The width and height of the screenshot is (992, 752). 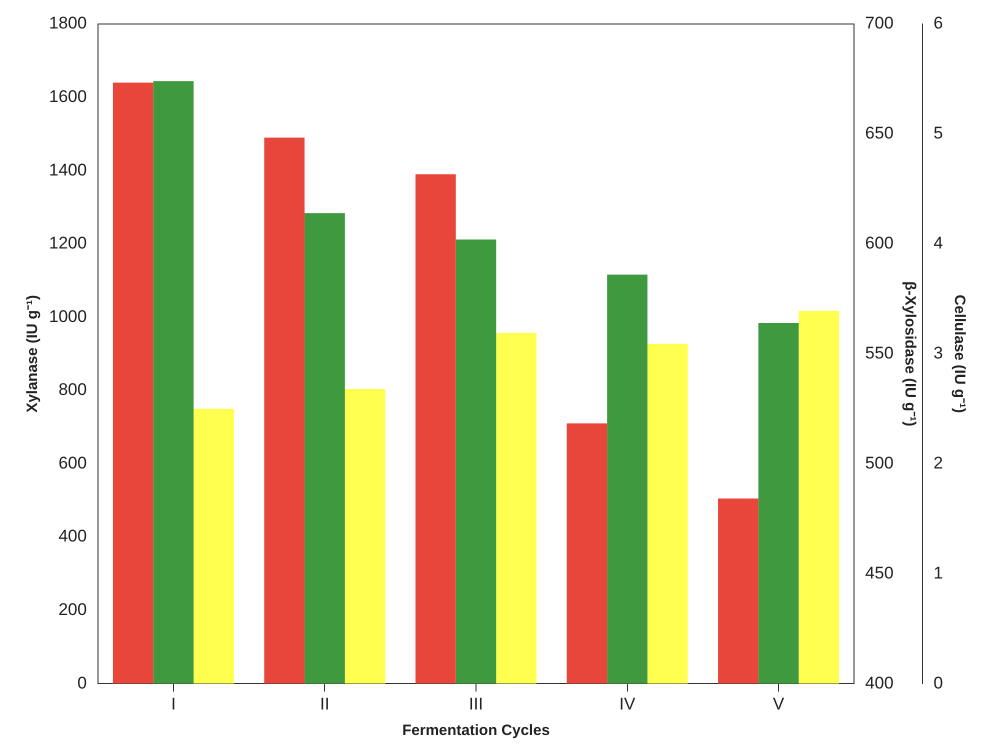 What do you see at coordinates (476, 704) in the screenshot?
I see `x-tick-label: III` at bounding box center [476, 704].